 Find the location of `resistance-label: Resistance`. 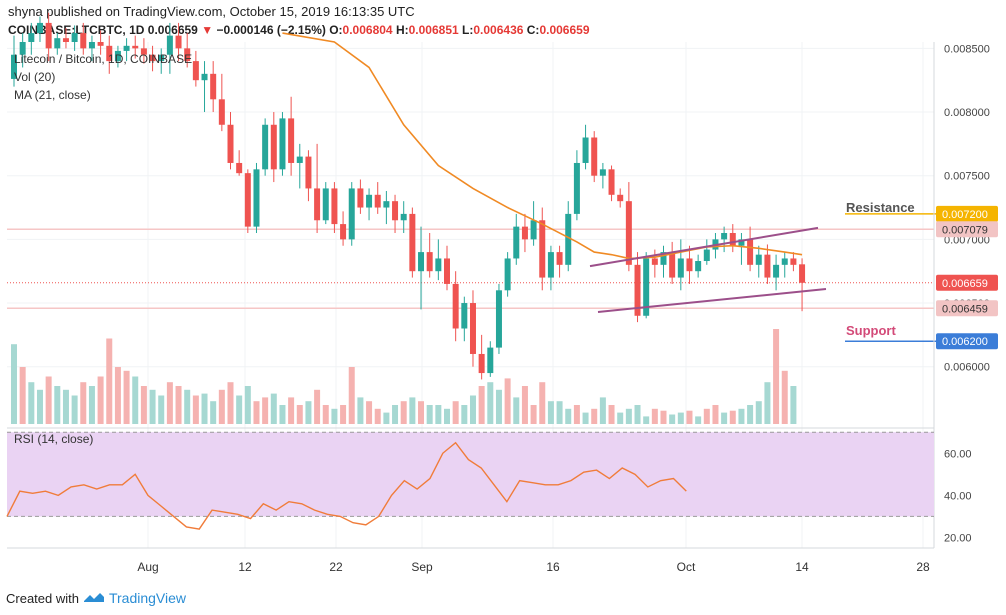

resistance-label: Resistance is located at coordinates (880, 207).